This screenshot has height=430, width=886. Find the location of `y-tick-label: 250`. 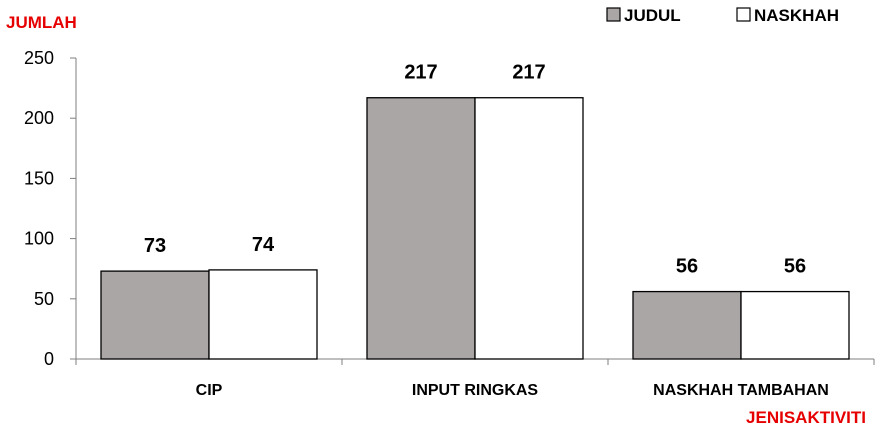

y-tick-label: 250 is located at coordinates (39, 58).